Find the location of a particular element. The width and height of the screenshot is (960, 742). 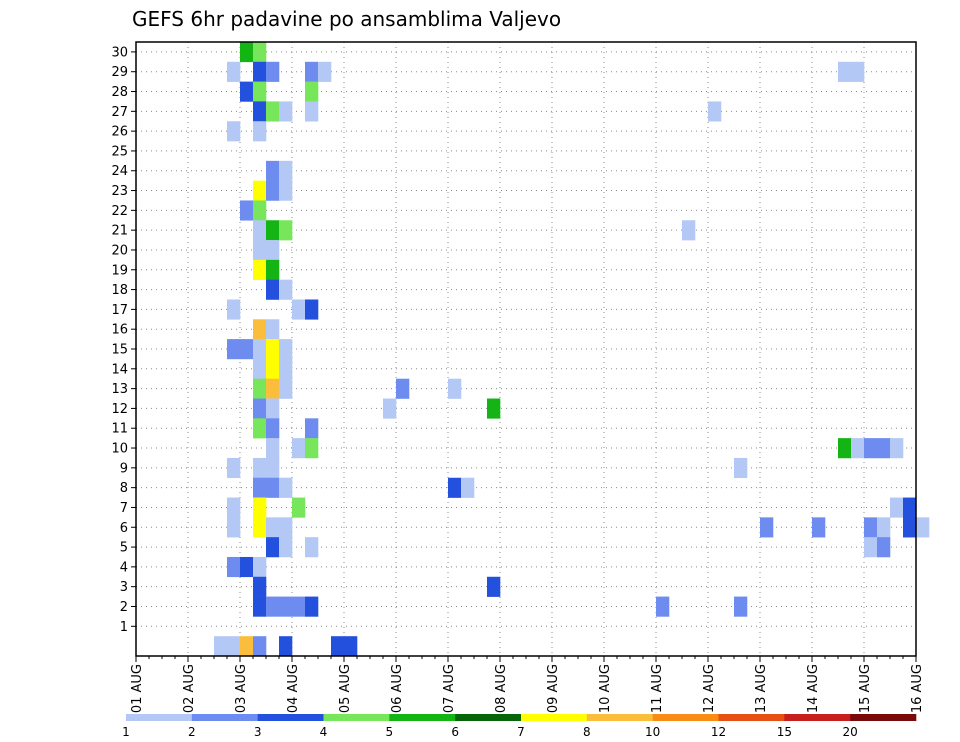

x-tick-label: 07 AUG is located at coordinates (449, 688).